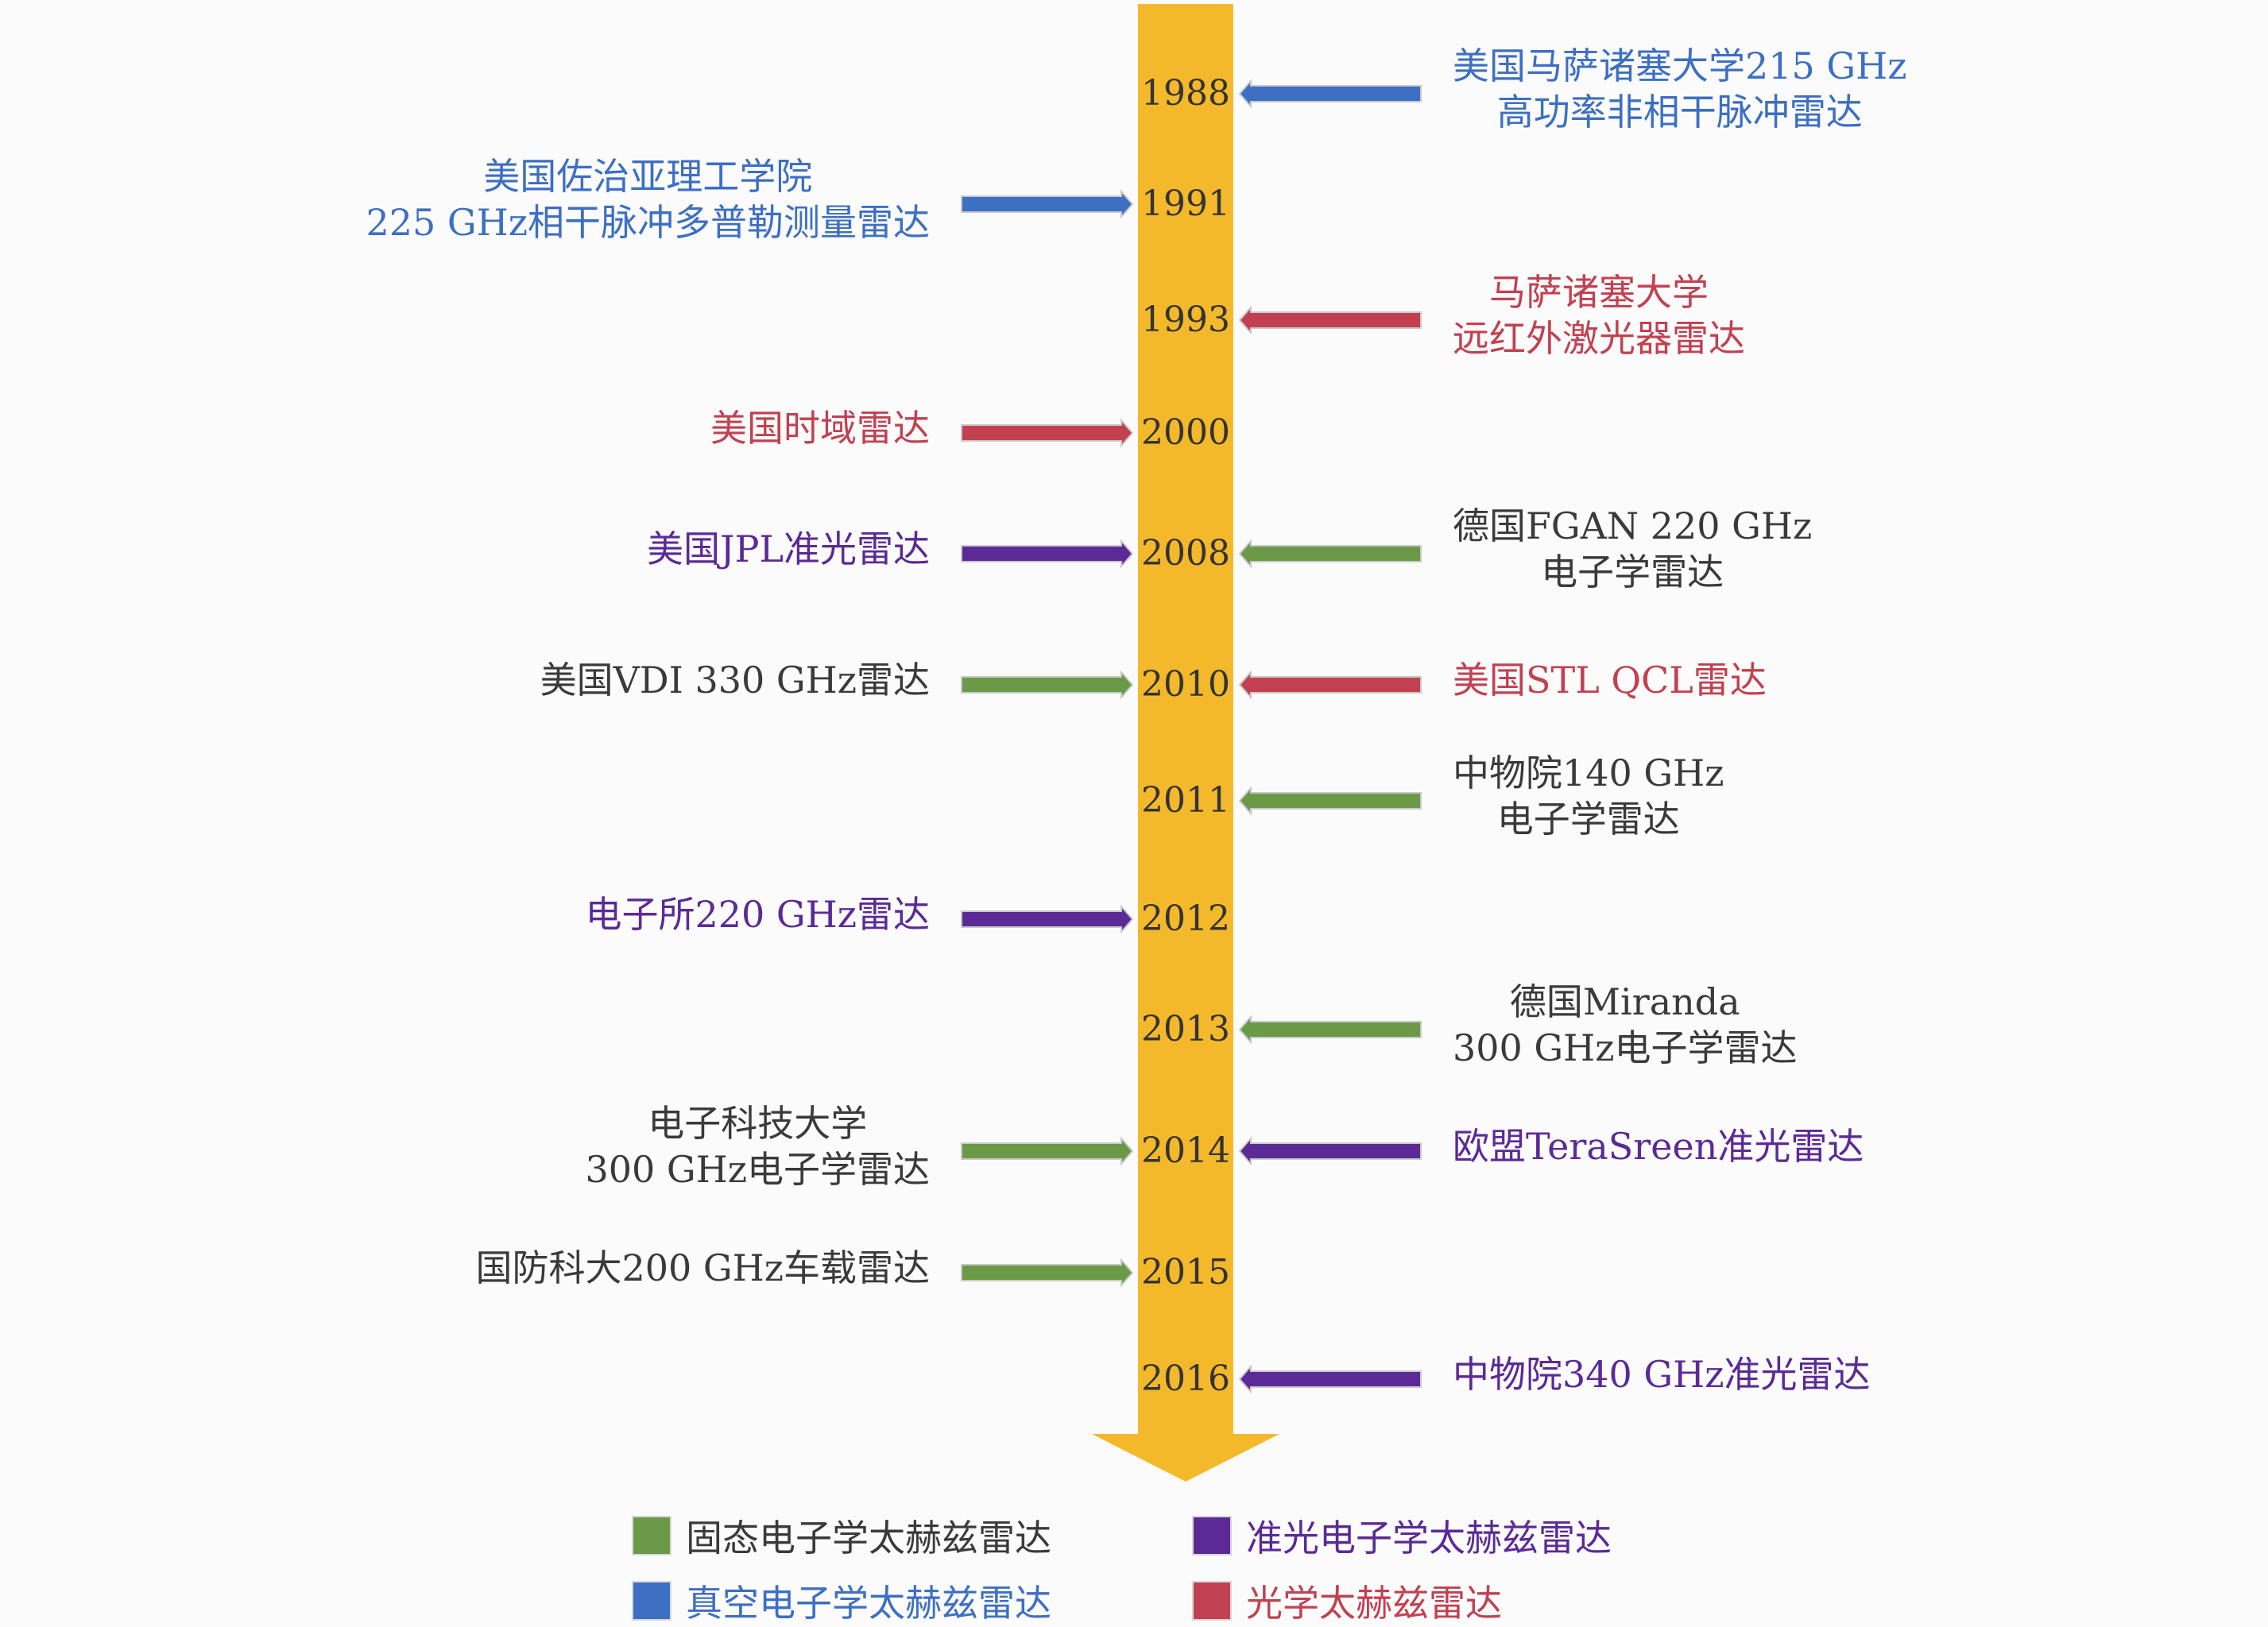 This screenshot has width=2268, height=1627. Describe the element at coordinates (465, 549) in the screenshot. I see `event-label: 美国JPL准光雷达` at that location.